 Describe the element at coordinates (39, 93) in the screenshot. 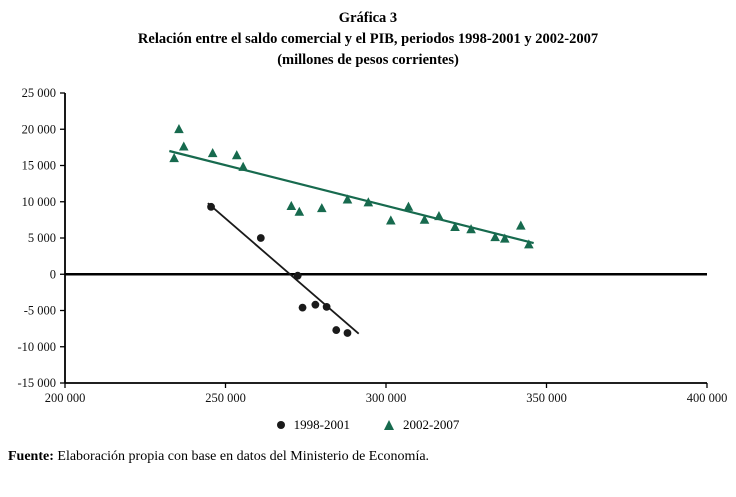

I see `svg-text: 25 000` at that location.